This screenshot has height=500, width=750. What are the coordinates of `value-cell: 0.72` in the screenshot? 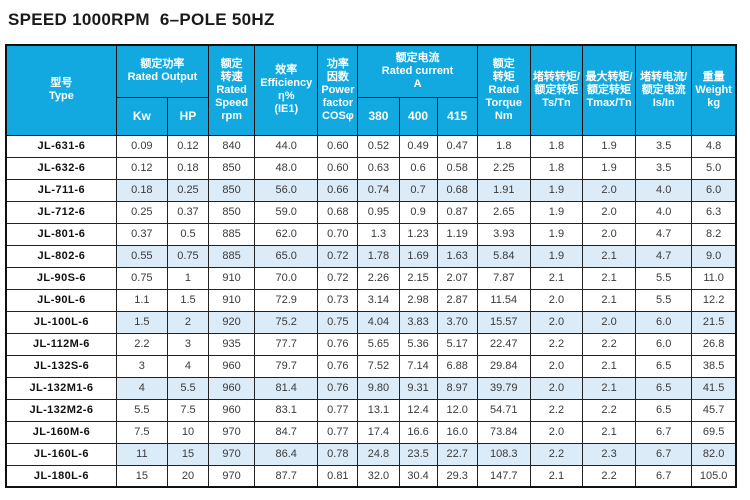 It's located at (338, 256).